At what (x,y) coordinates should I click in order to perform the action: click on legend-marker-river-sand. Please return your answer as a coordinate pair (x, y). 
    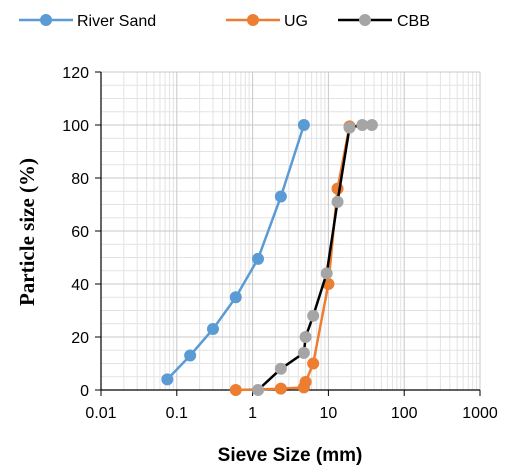
    Looking at the image, I should click on (46, 20).